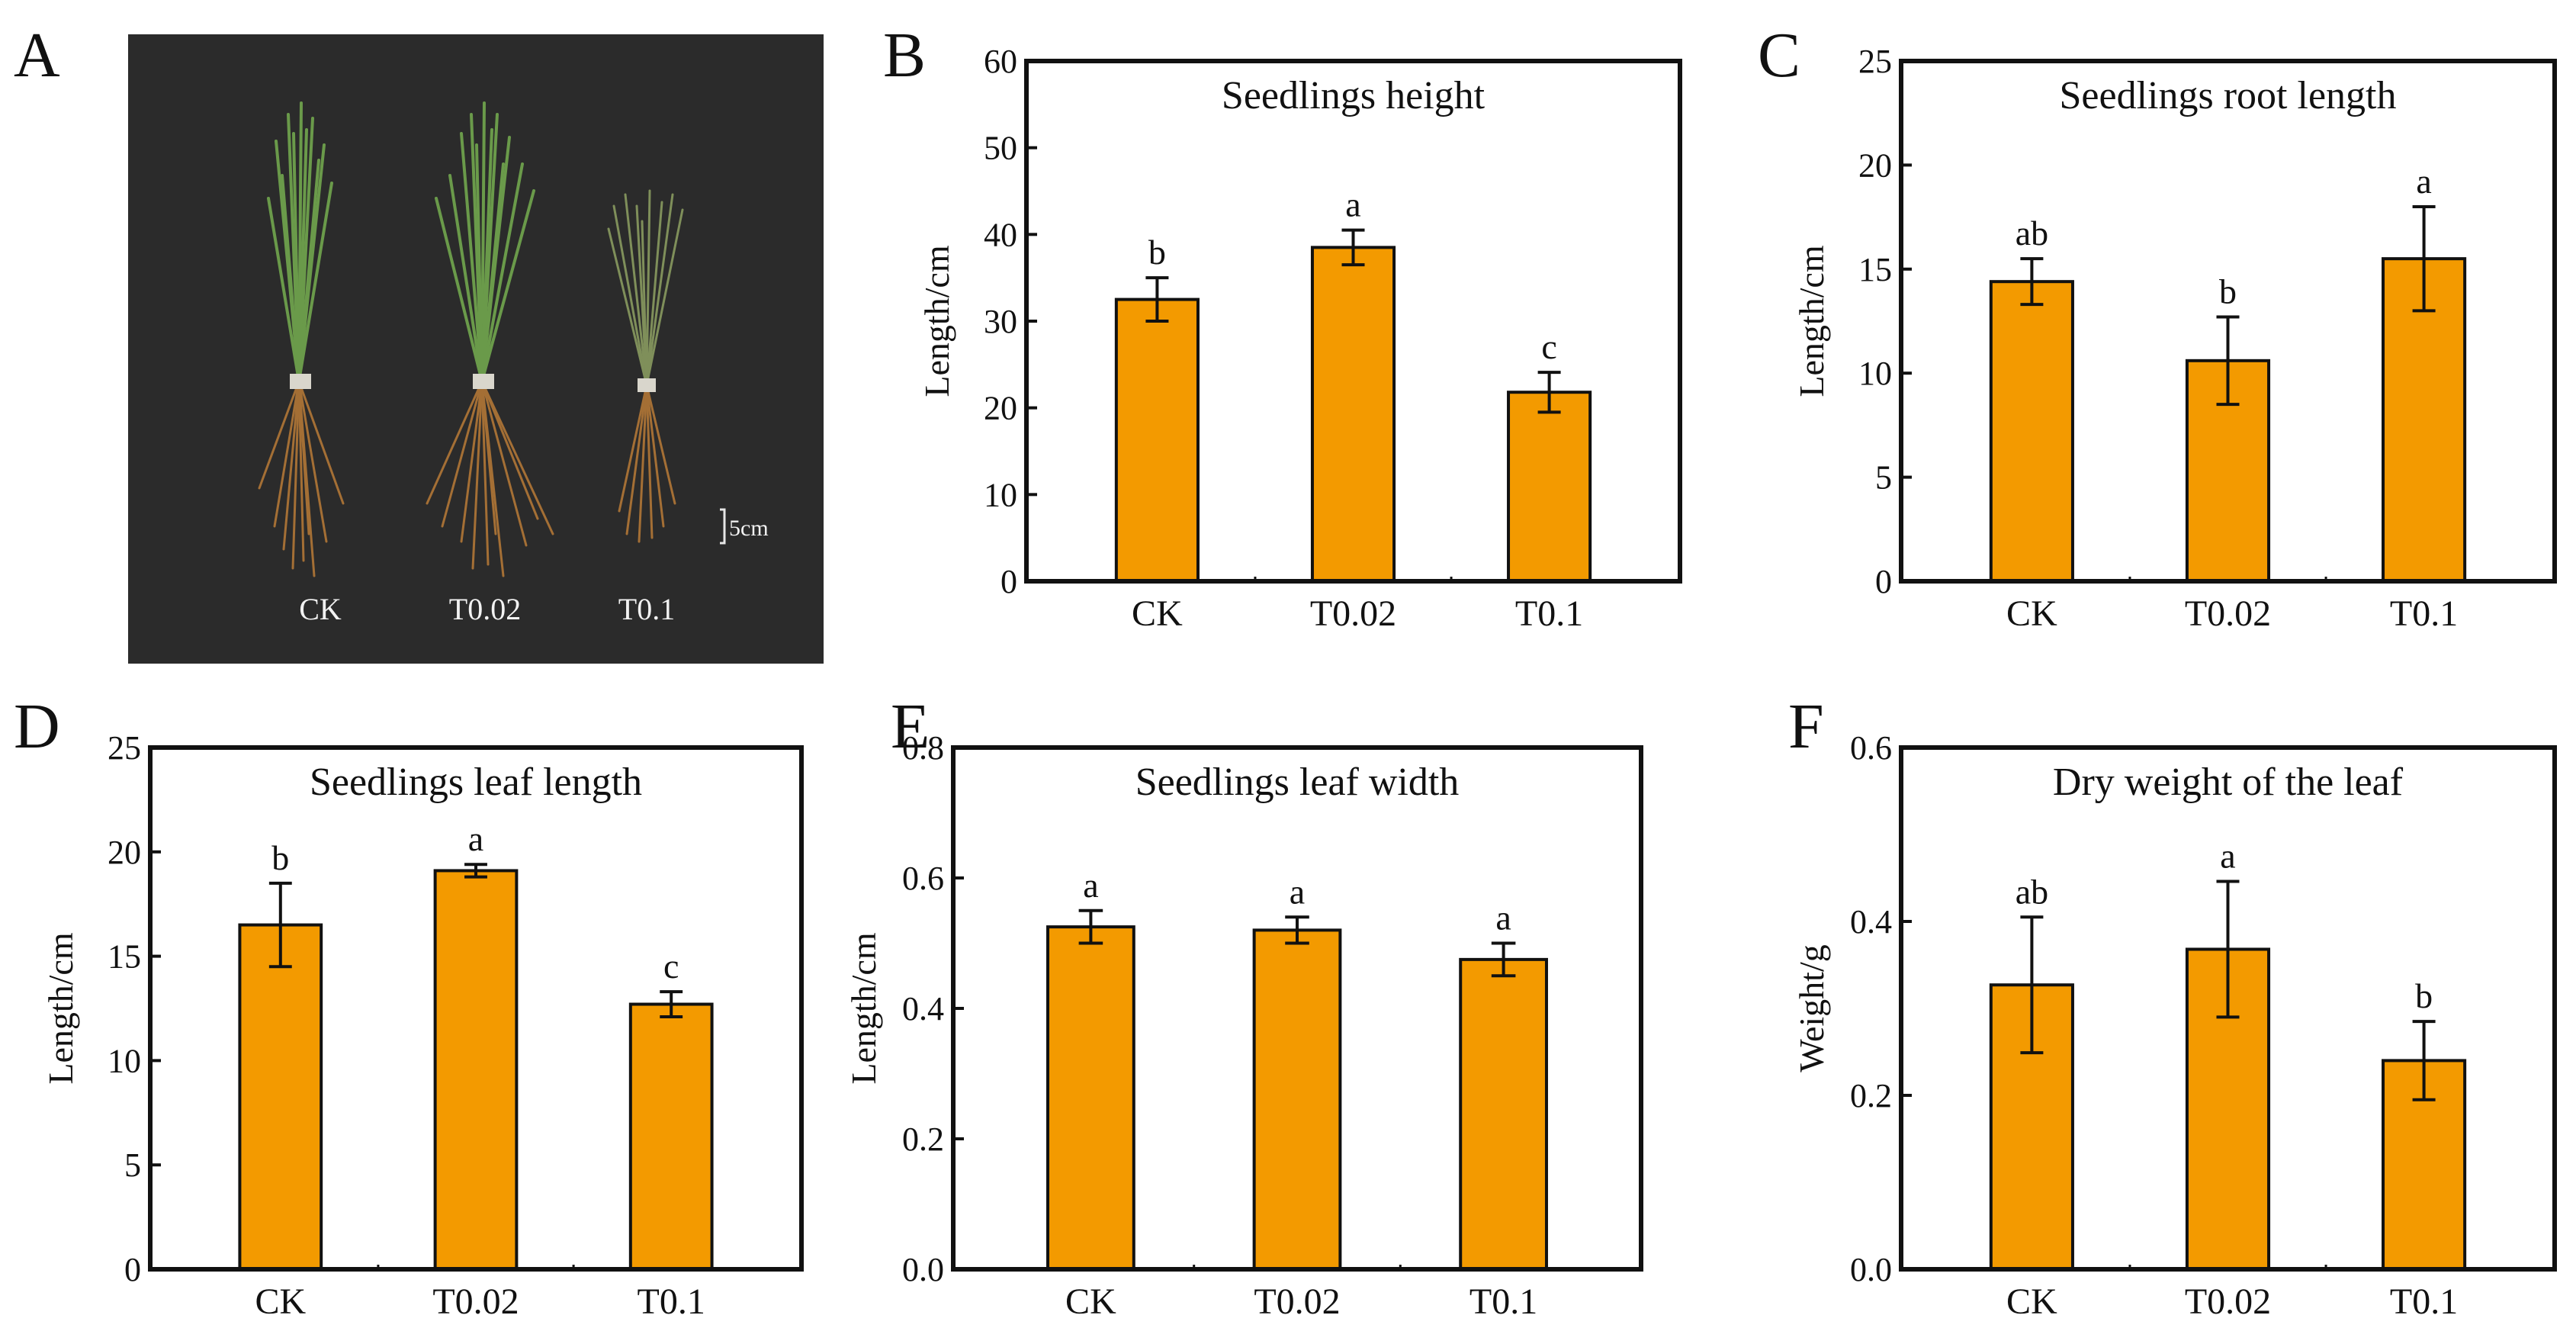 This screenshot has width=2576, height=1328. I want to click on ytick-label-e-4: 0.6, so click(923, 878).